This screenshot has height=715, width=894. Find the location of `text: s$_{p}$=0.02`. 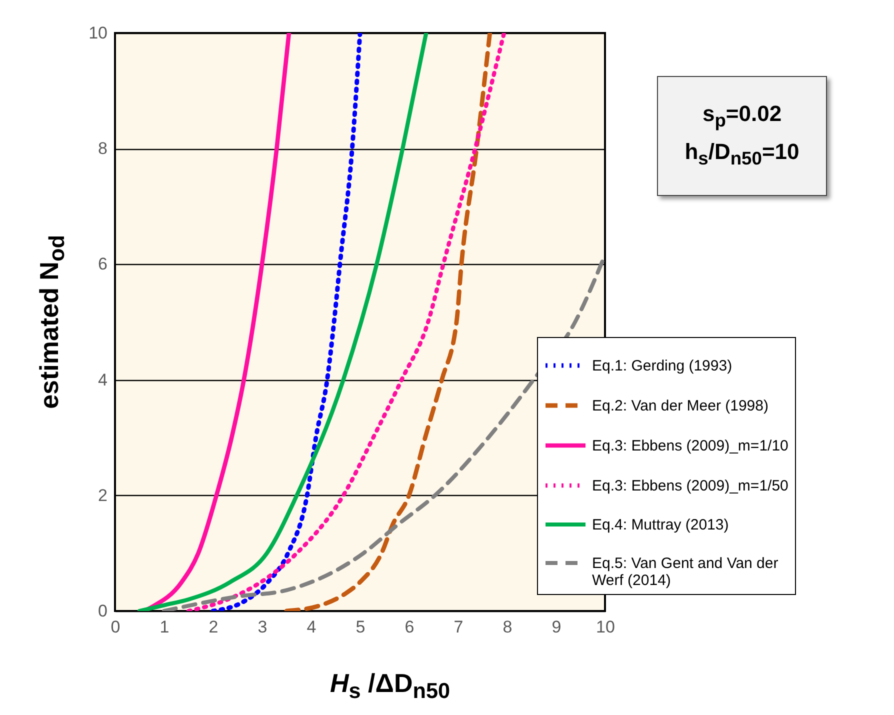

text: s$_{p}$=0.02 is located at coordinates (742, 116).